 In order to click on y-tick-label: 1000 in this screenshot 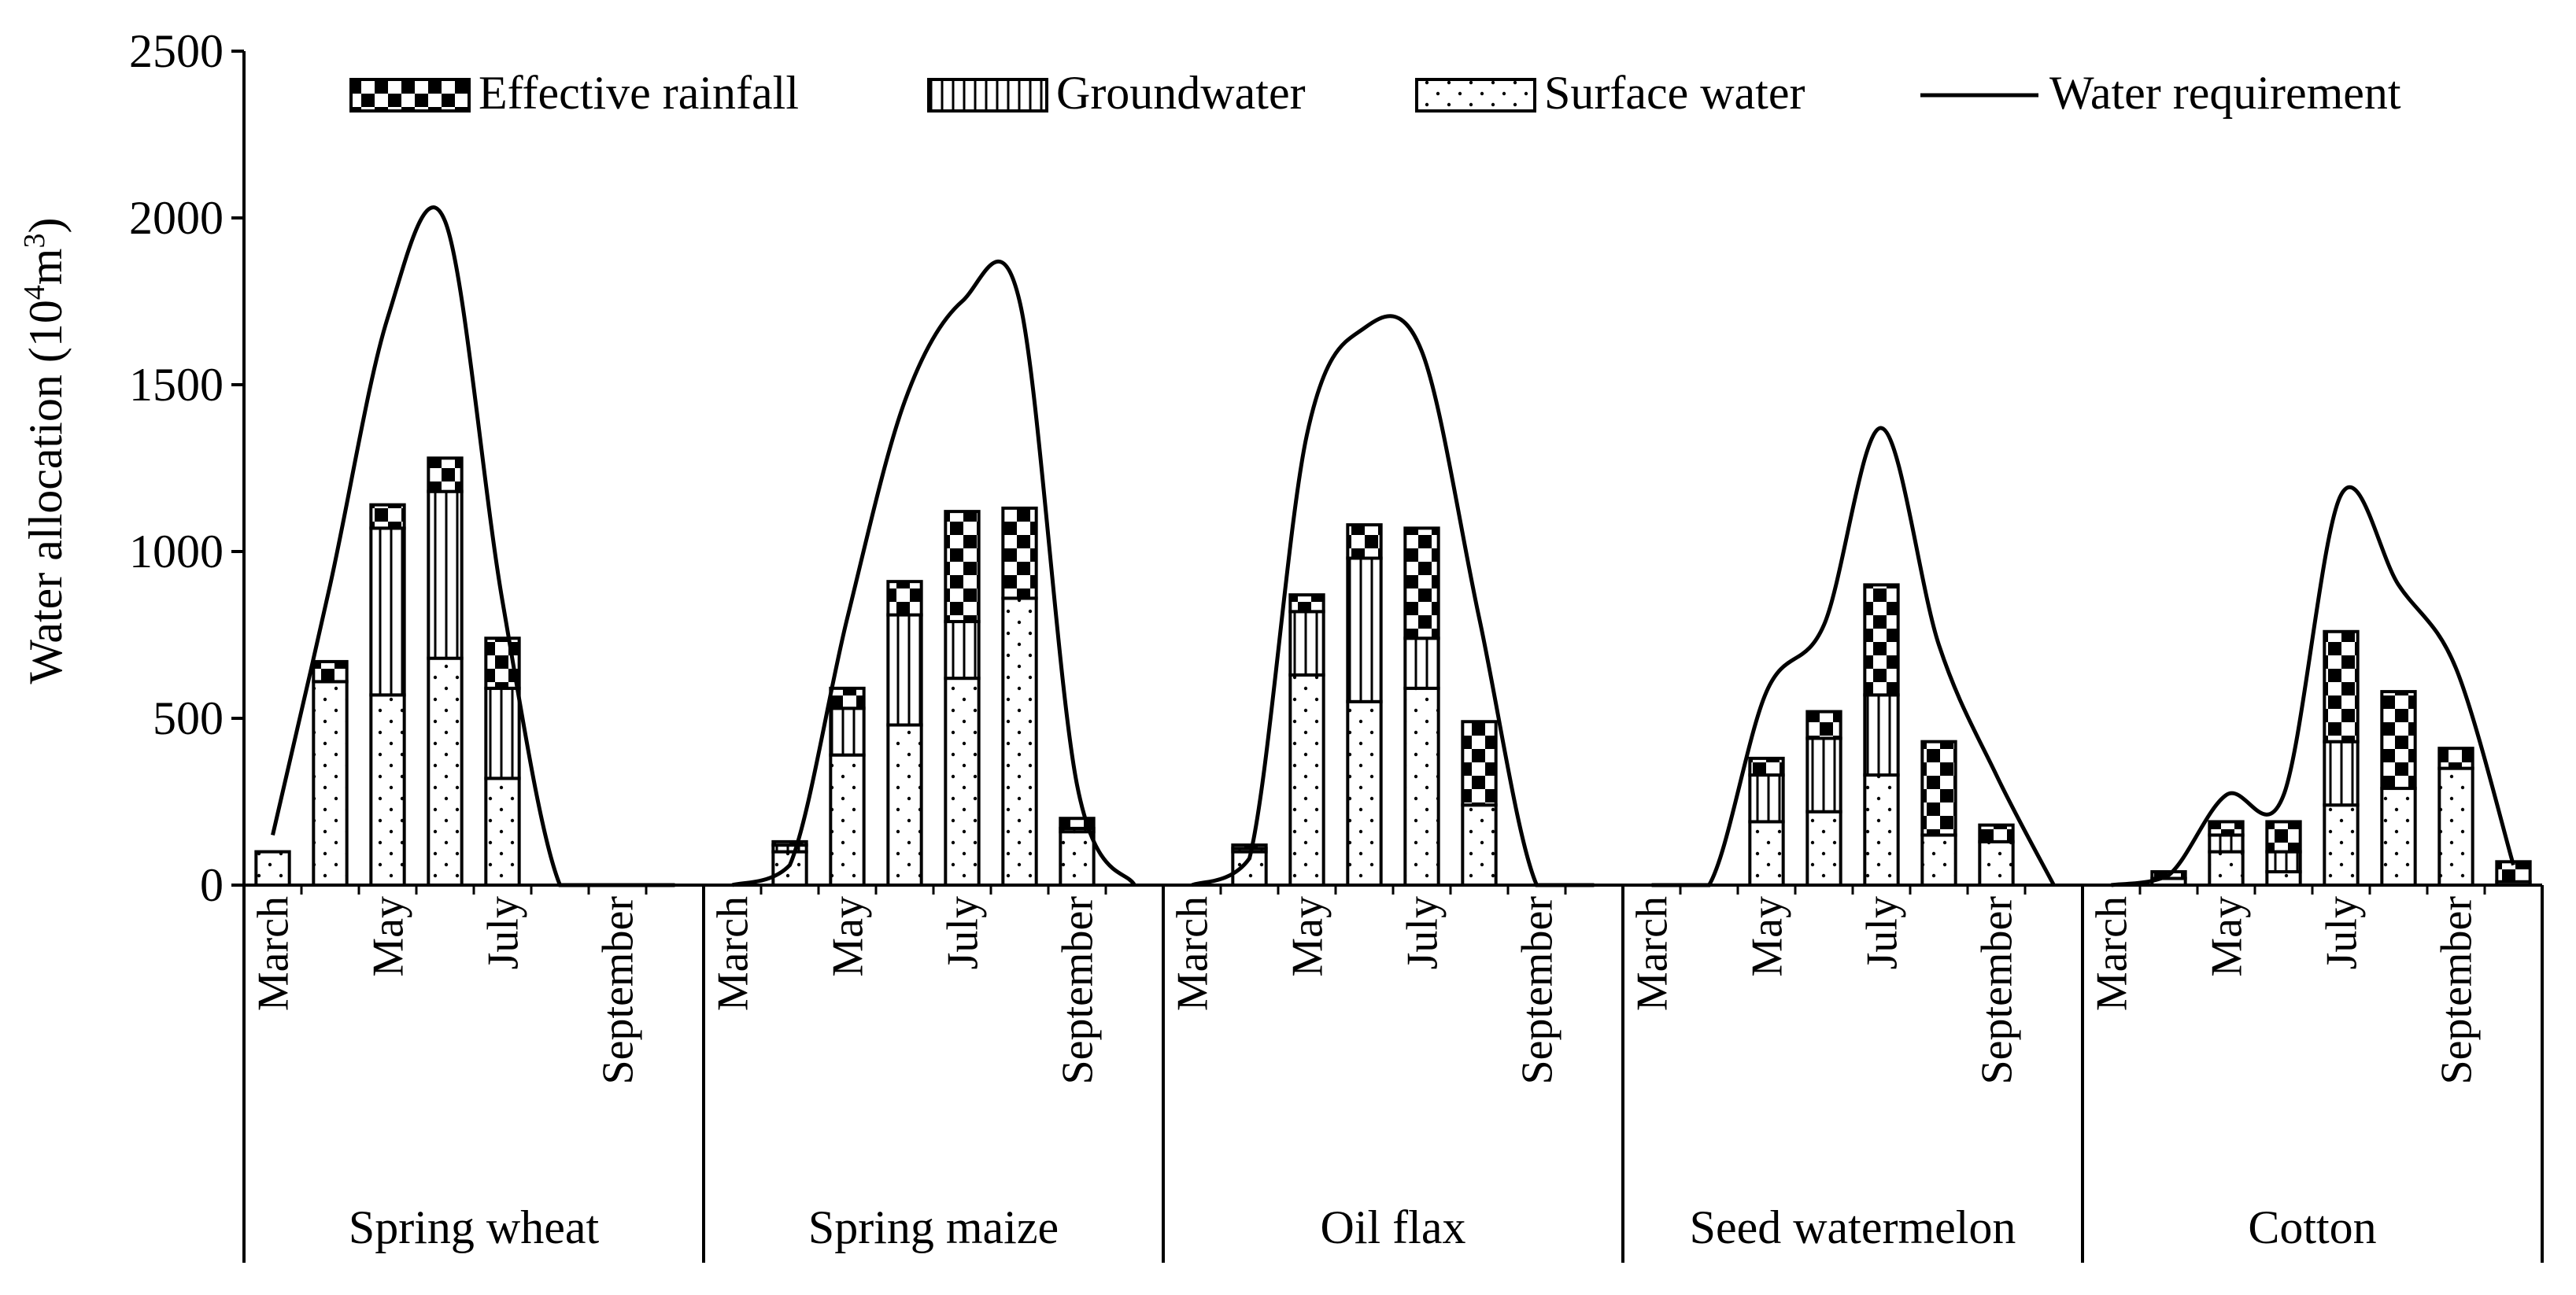, I will do `click(176, 551)`.